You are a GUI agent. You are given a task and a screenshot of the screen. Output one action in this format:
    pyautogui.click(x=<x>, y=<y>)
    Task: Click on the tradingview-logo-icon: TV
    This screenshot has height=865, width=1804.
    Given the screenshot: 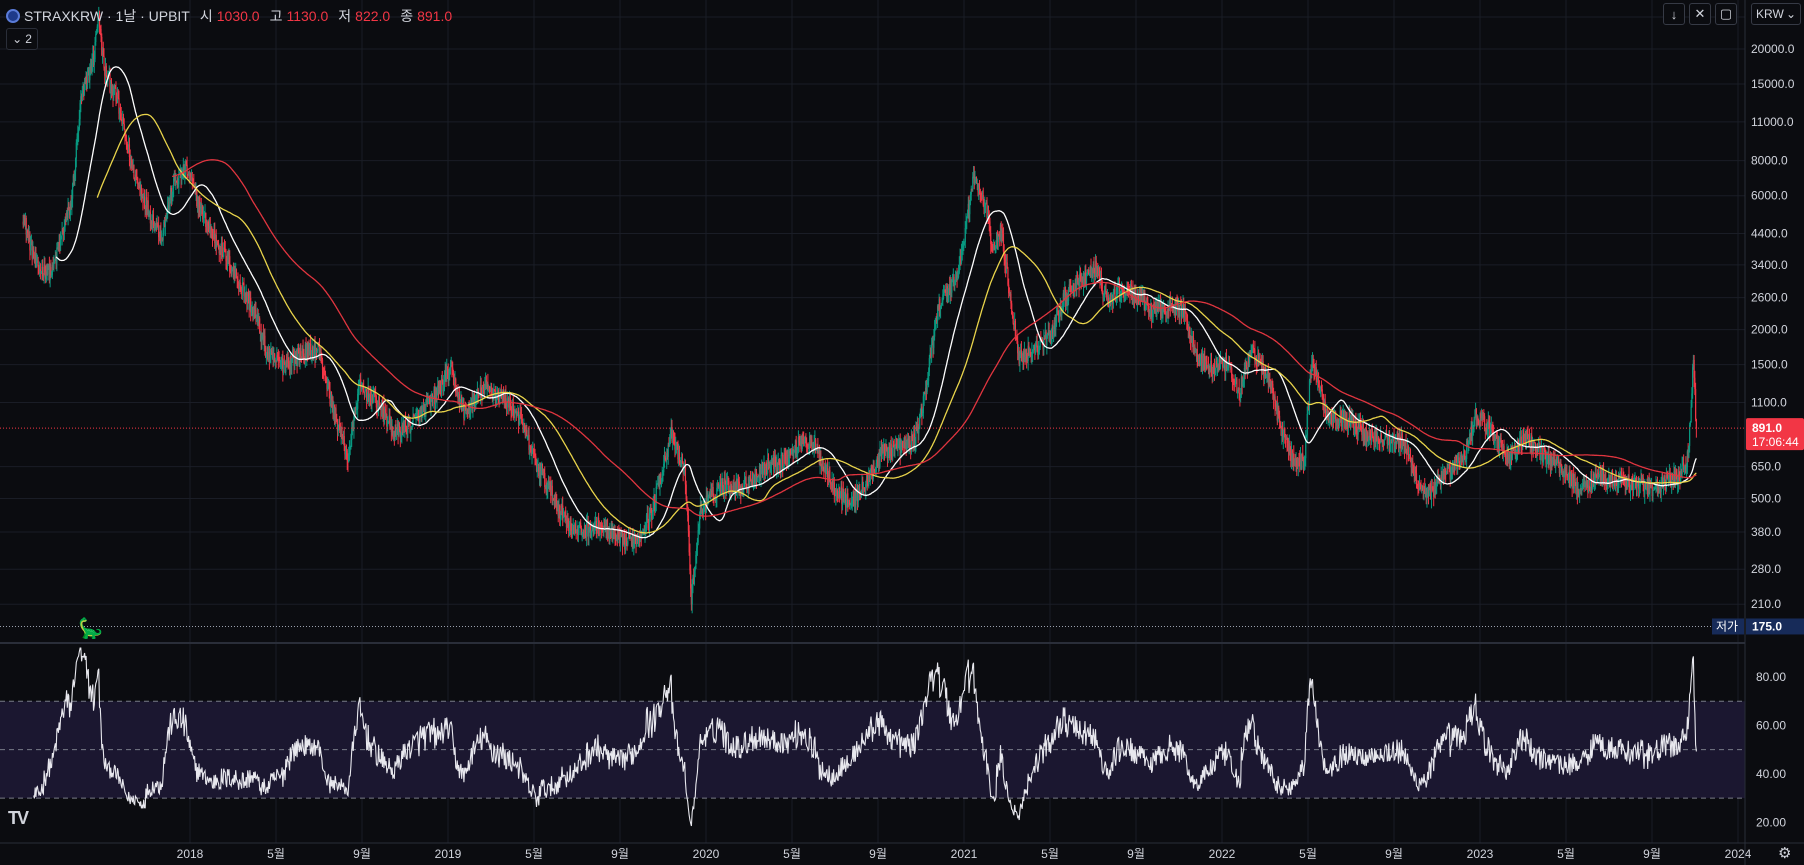 What is the action you would take?
    pyautogui.click(x=18, y=818)
    